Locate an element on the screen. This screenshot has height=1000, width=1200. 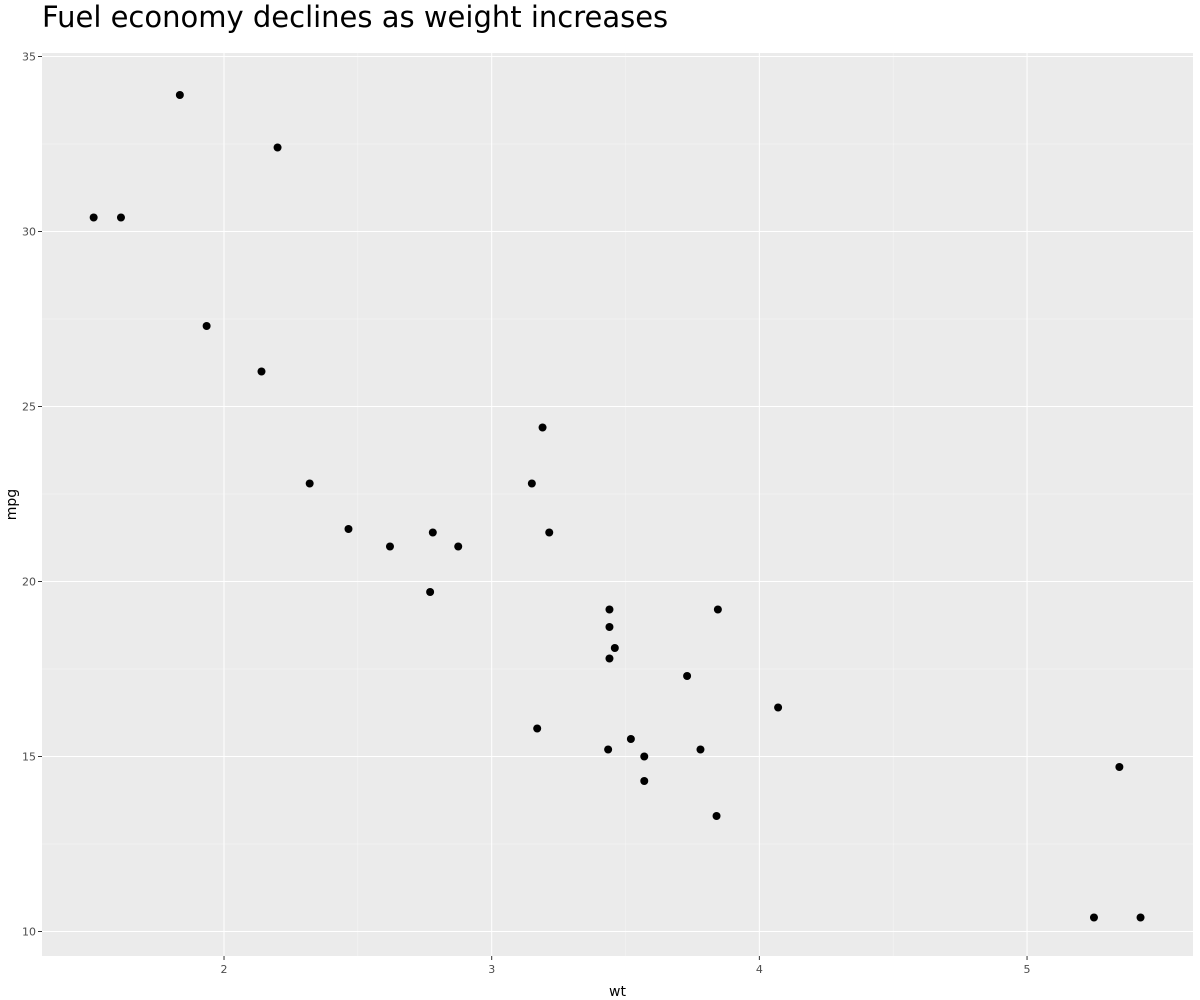
y-tick-label: 15 is located at coordinates (29, 757).